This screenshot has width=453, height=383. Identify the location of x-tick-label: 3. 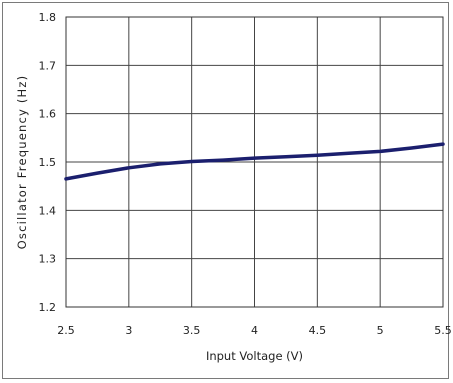
(128, 330).